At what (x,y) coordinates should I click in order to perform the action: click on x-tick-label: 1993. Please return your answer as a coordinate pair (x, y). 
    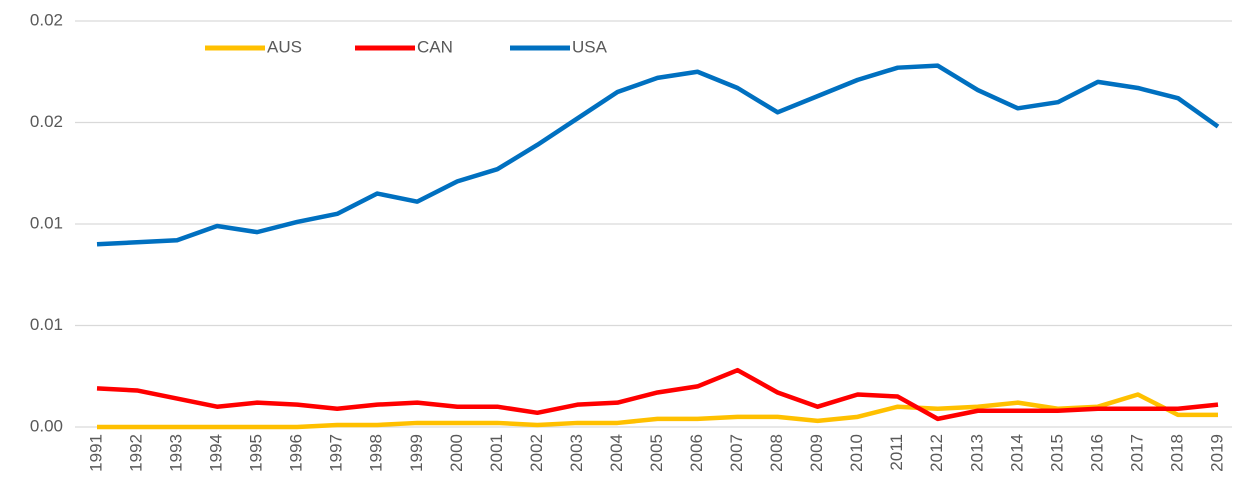
    Looking at the image, I should click on (176, 453).